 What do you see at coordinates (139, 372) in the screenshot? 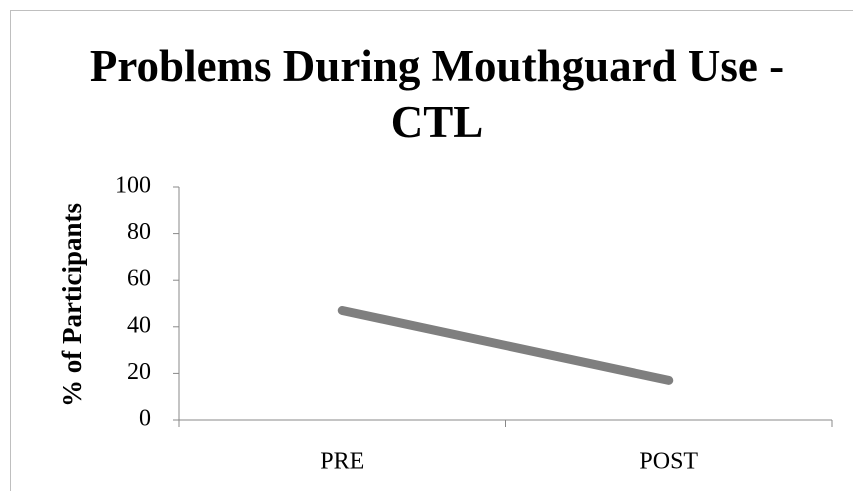
I see `y-tick-label: 20` at bounding box center [139, 372].